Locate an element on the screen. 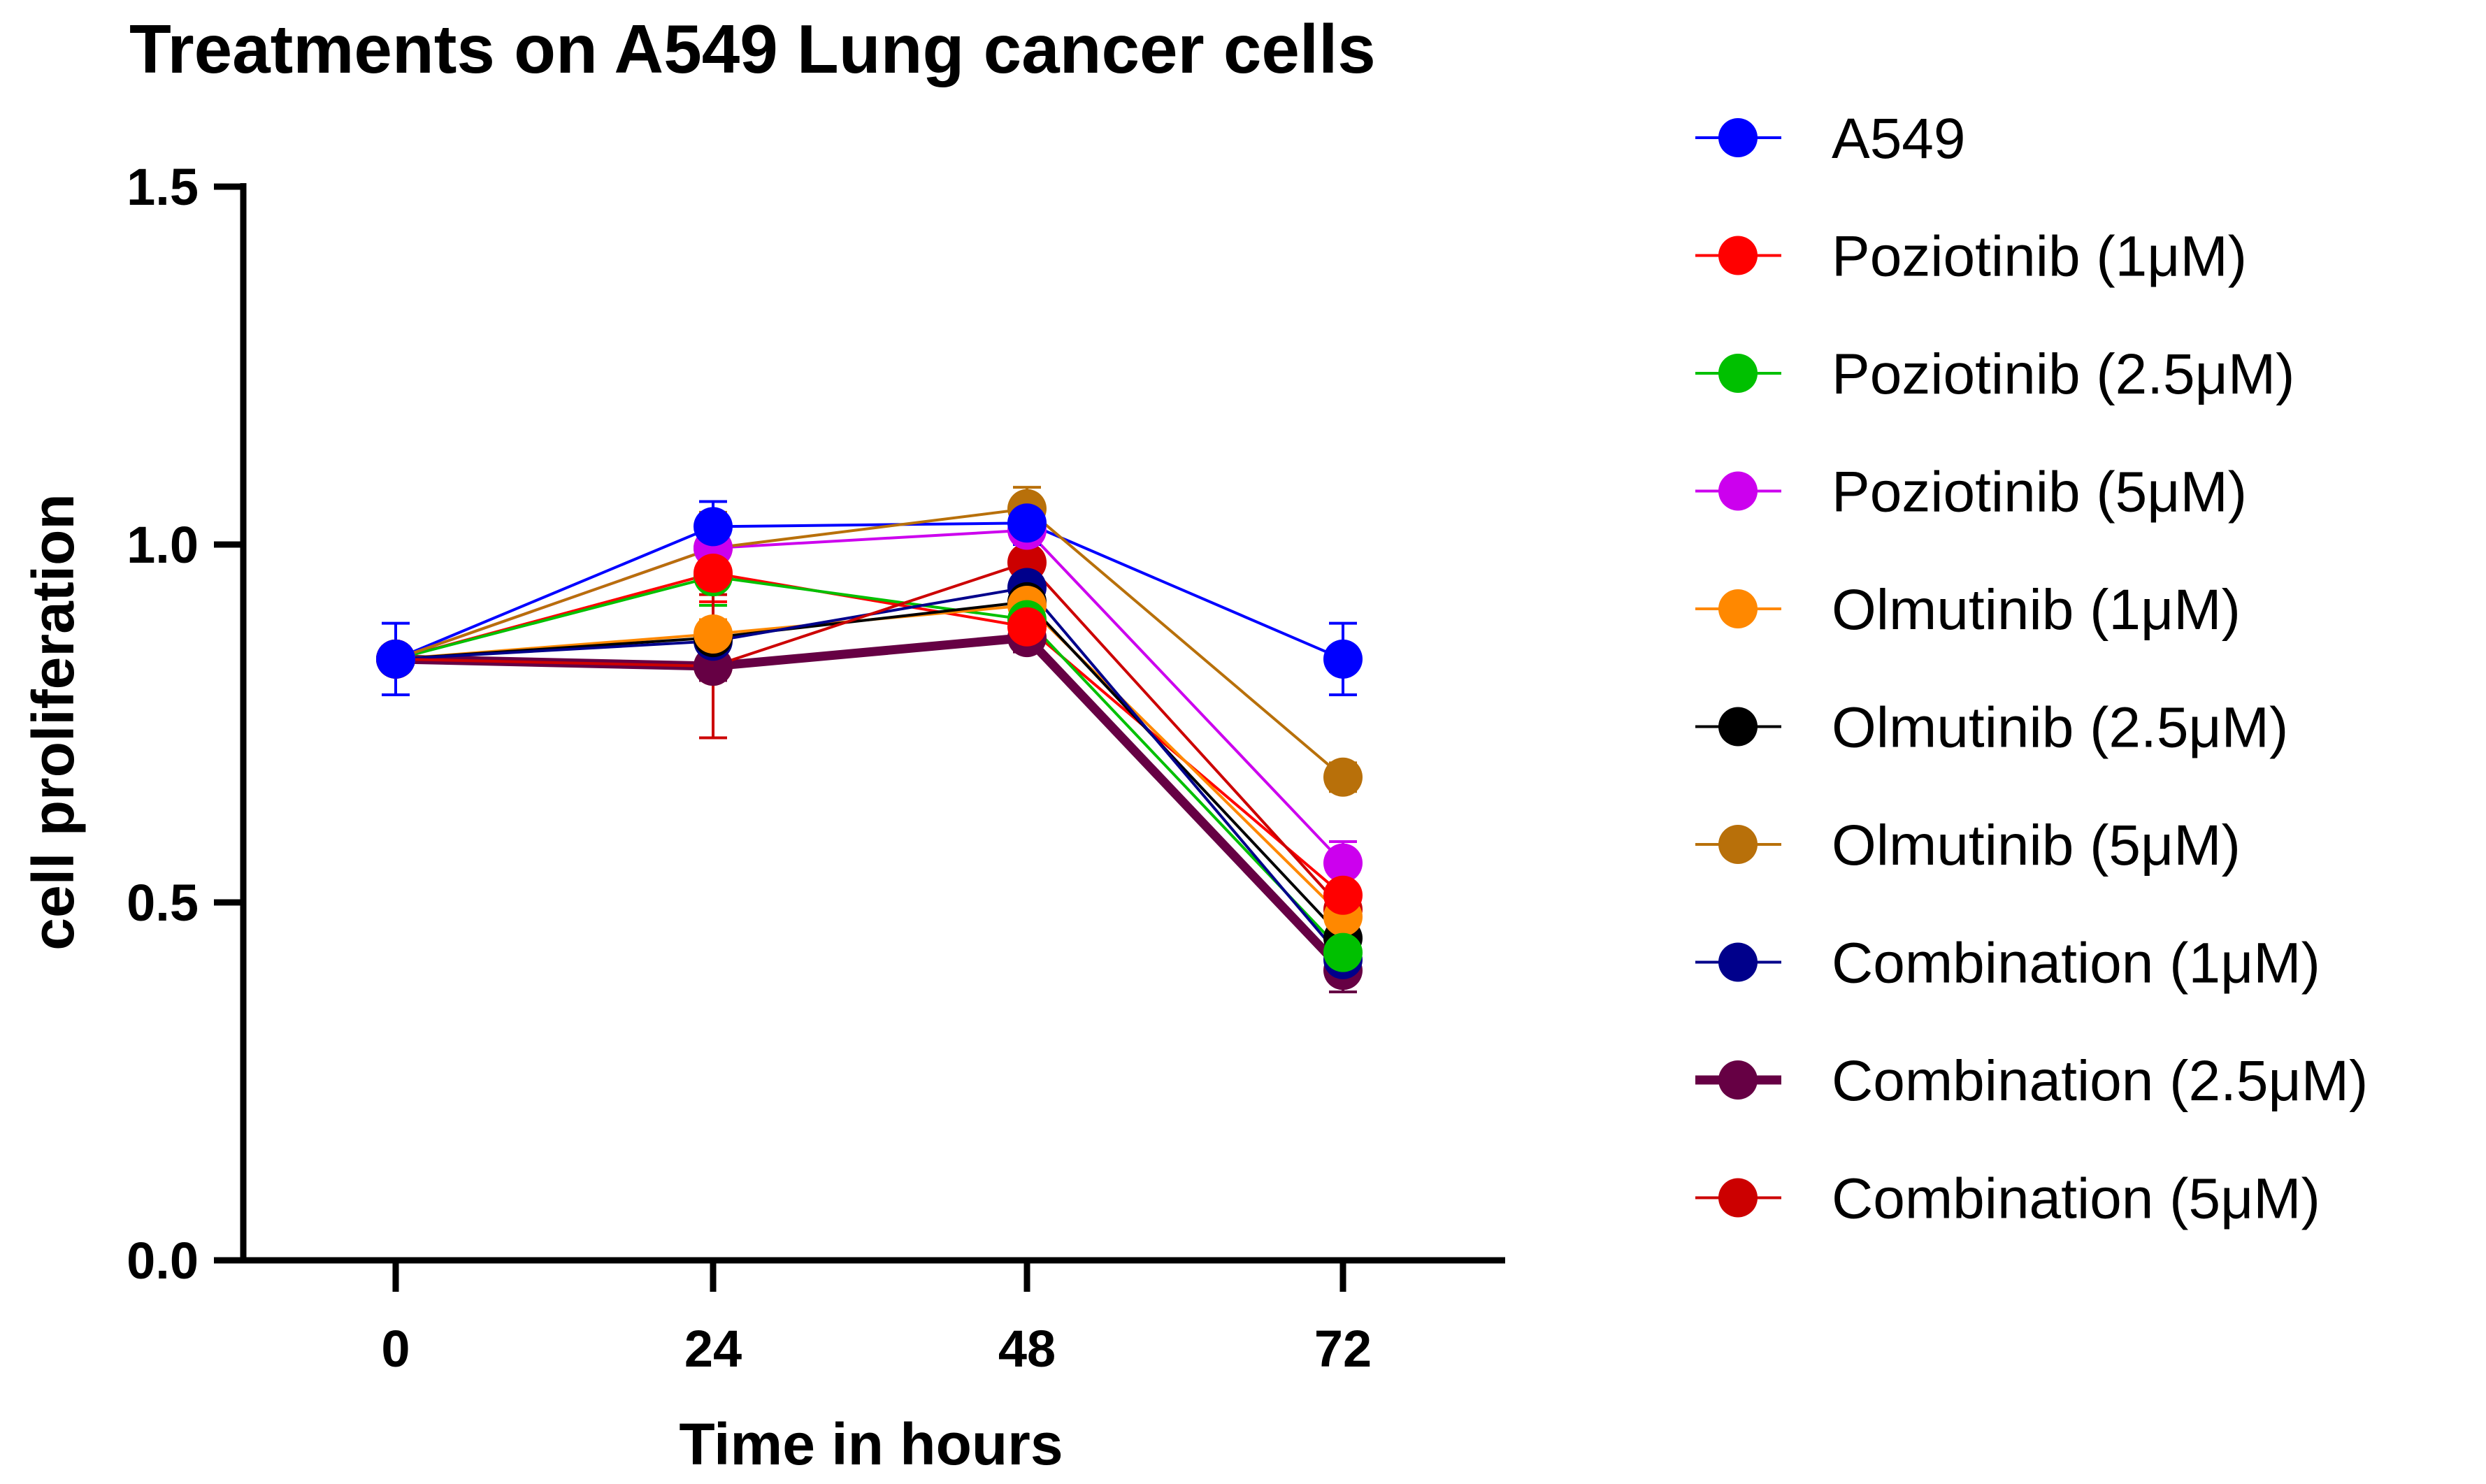 The image size is (2486, 1484). legend-label: Olmutinib (1μM) is located at coordinates (2037, 610).